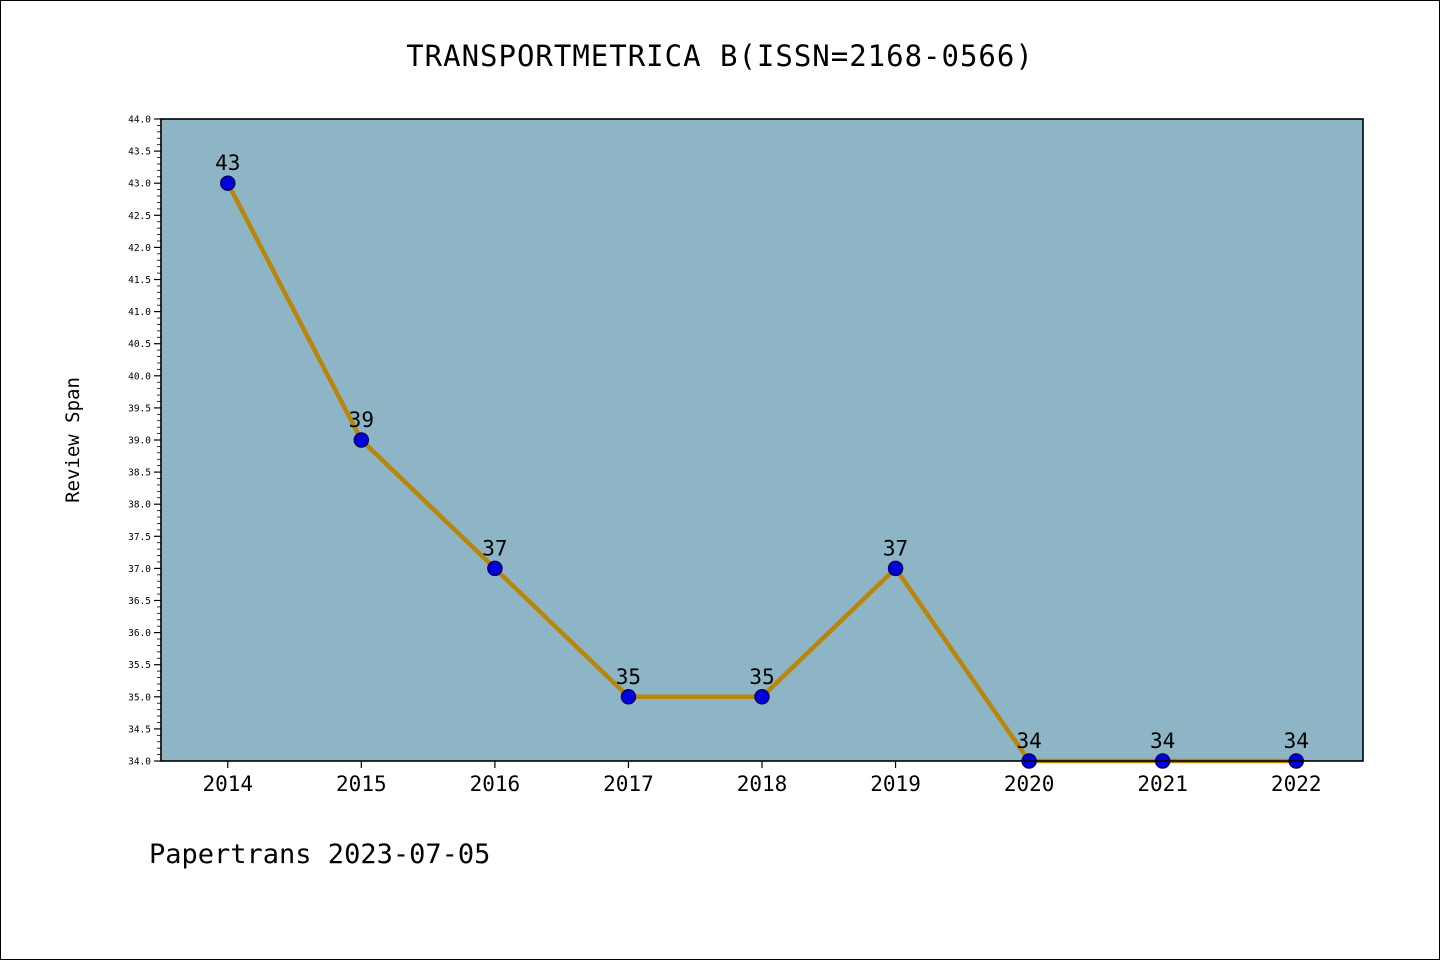 The height and width of the screenshot is (960, 1440). What do you see at coordinates (1162, 784) in the screenshot?
I see `x-tick-label: 2021` at bounding box center [1162, 784].